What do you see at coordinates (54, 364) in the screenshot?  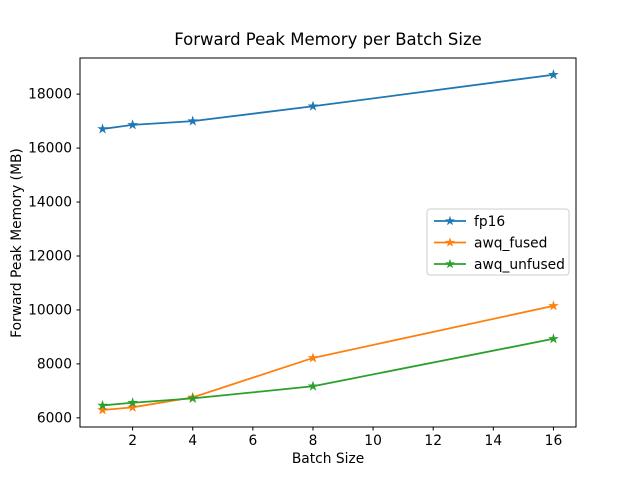 I see `y-tick-label: 8000` at bounding box center [54, 364].